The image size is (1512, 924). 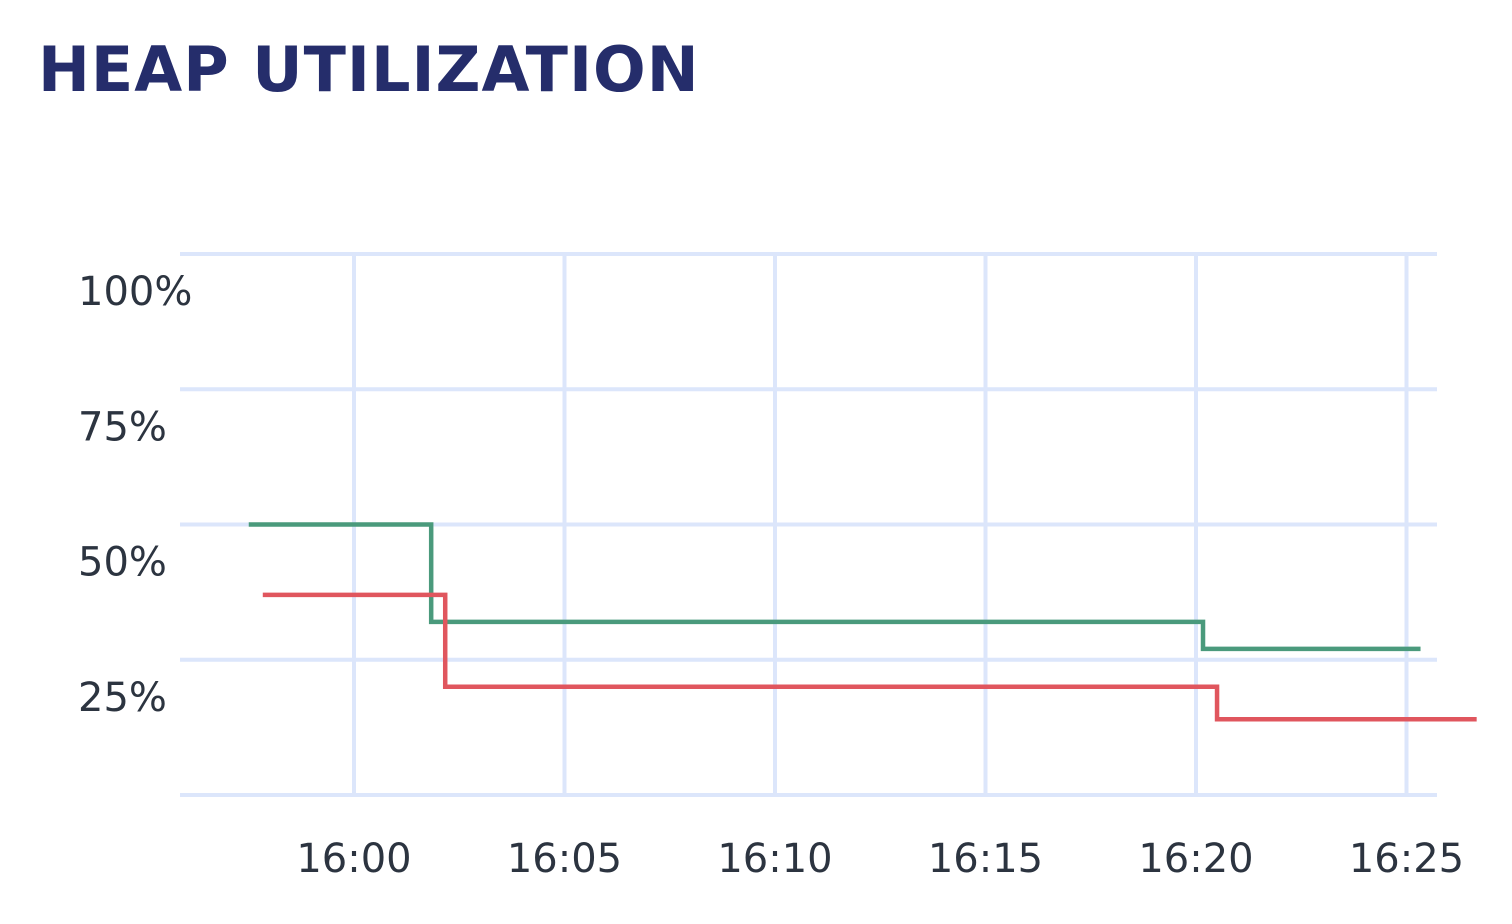 I want to click on x-tick-label: 16:10, so click(x=774, y=859).